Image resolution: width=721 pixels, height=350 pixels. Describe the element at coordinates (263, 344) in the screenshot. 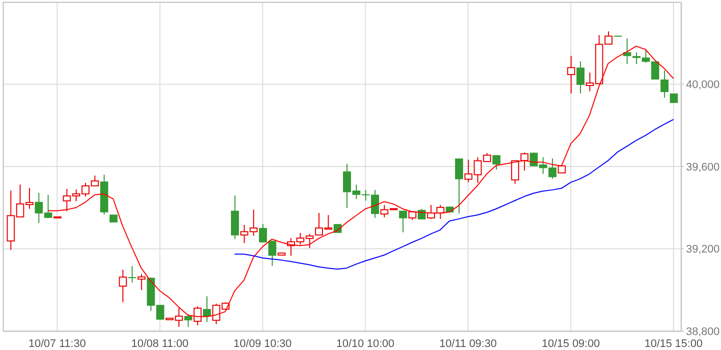

I see `x-tick-label: 10/09 10:30` at that location.